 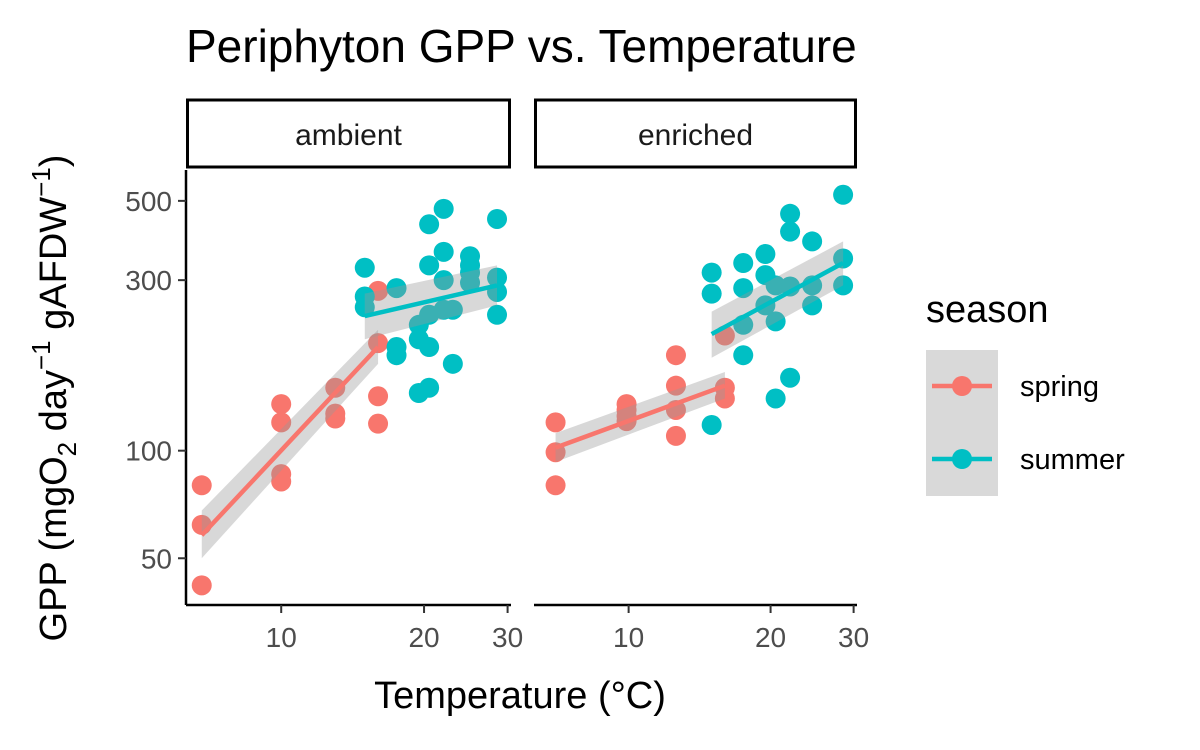 What do you see at coordinates (156, 558) in the screenshot?
I see `y-tick-label: 50` at bounding box center [156, 558].